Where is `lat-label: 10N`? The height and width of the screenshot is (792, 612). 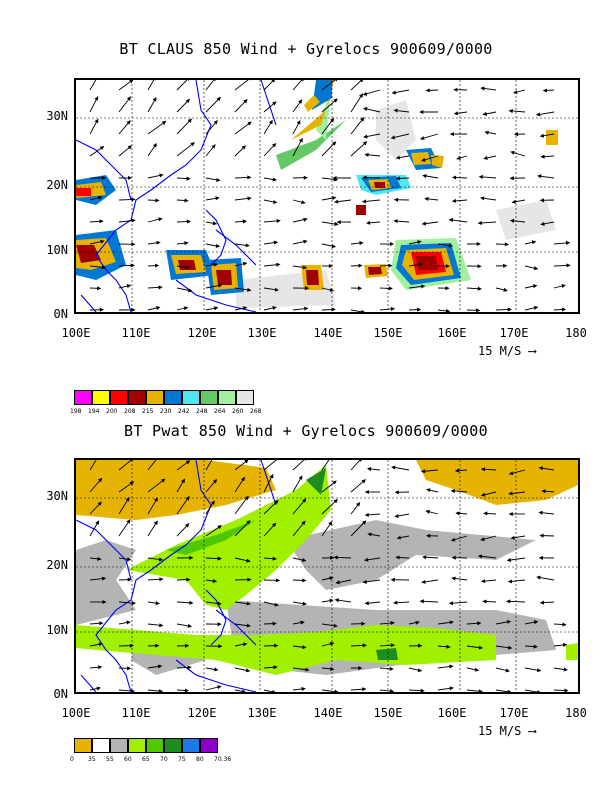 lat-label: 10N is located at coordinates (57, 630).